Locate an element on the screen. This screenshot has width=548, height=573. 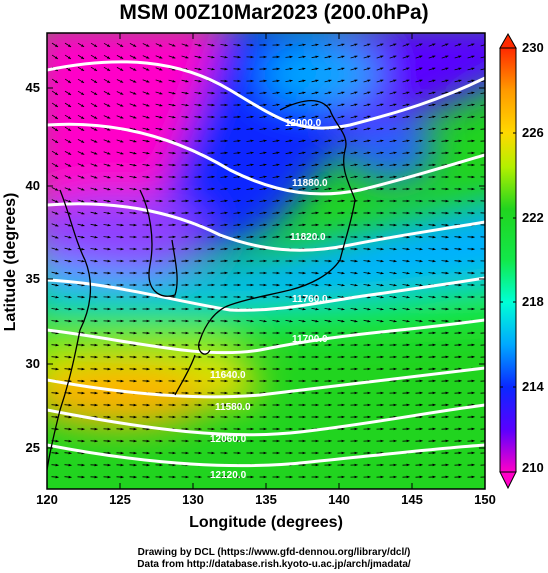
colorbar-ticks is located at coordinates (508, 260).